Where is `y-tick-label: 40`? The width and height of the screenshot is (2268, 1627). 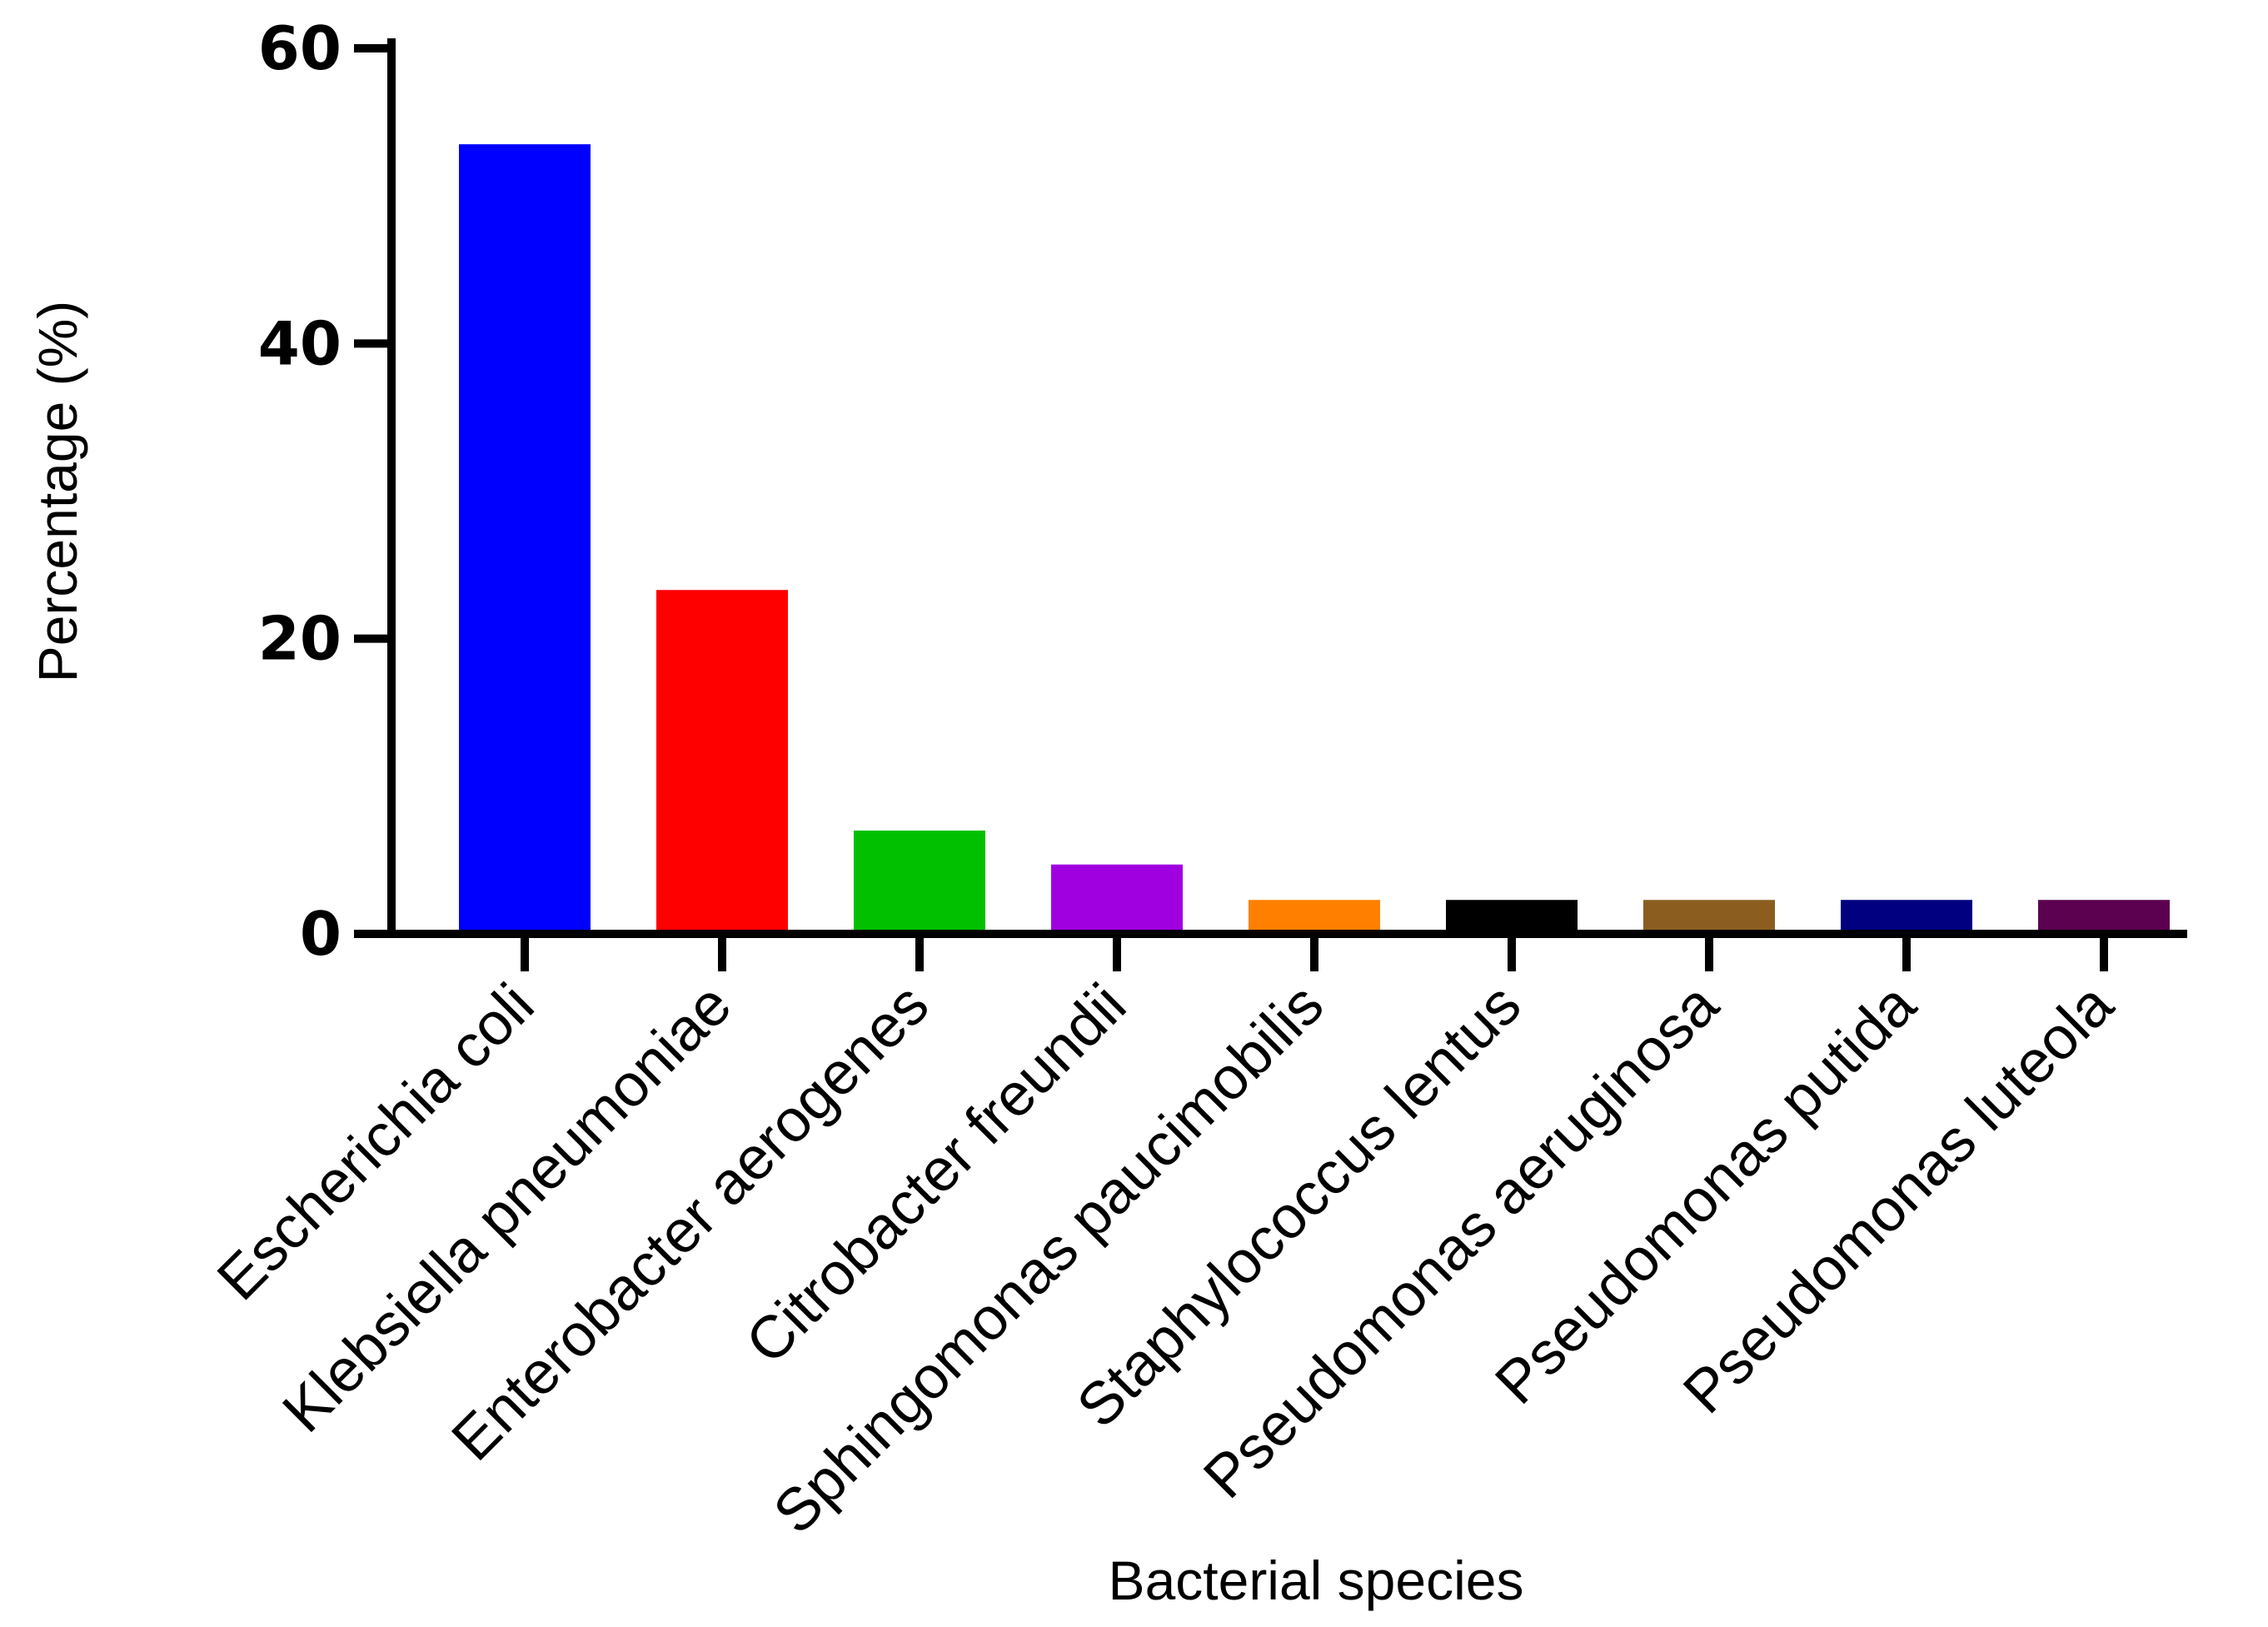
y-tick-label: 40 is located at coordinates (299, 343).